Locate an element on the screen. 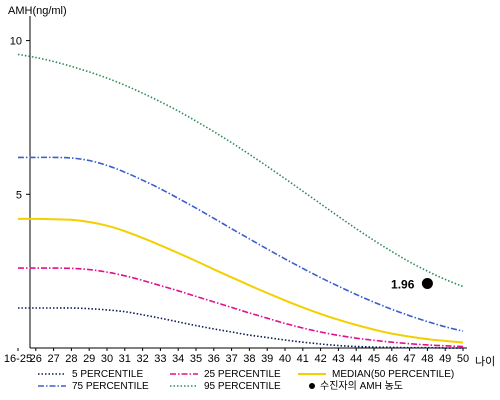 The height and width of the screenshot is (400, 500). x-axis-title: 나이 is located at coordinates (485, 361).